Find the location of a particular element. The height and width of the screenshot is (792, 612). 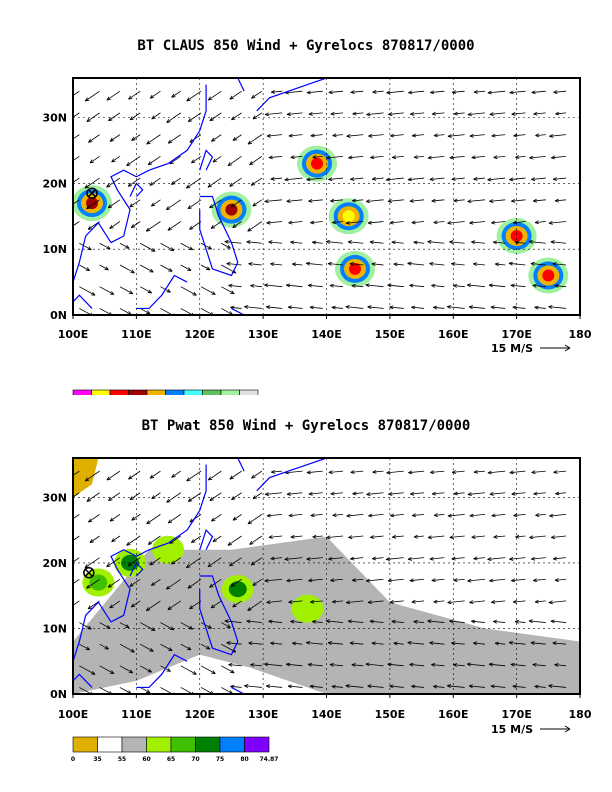

coastline is located at coordinates (162, 292).